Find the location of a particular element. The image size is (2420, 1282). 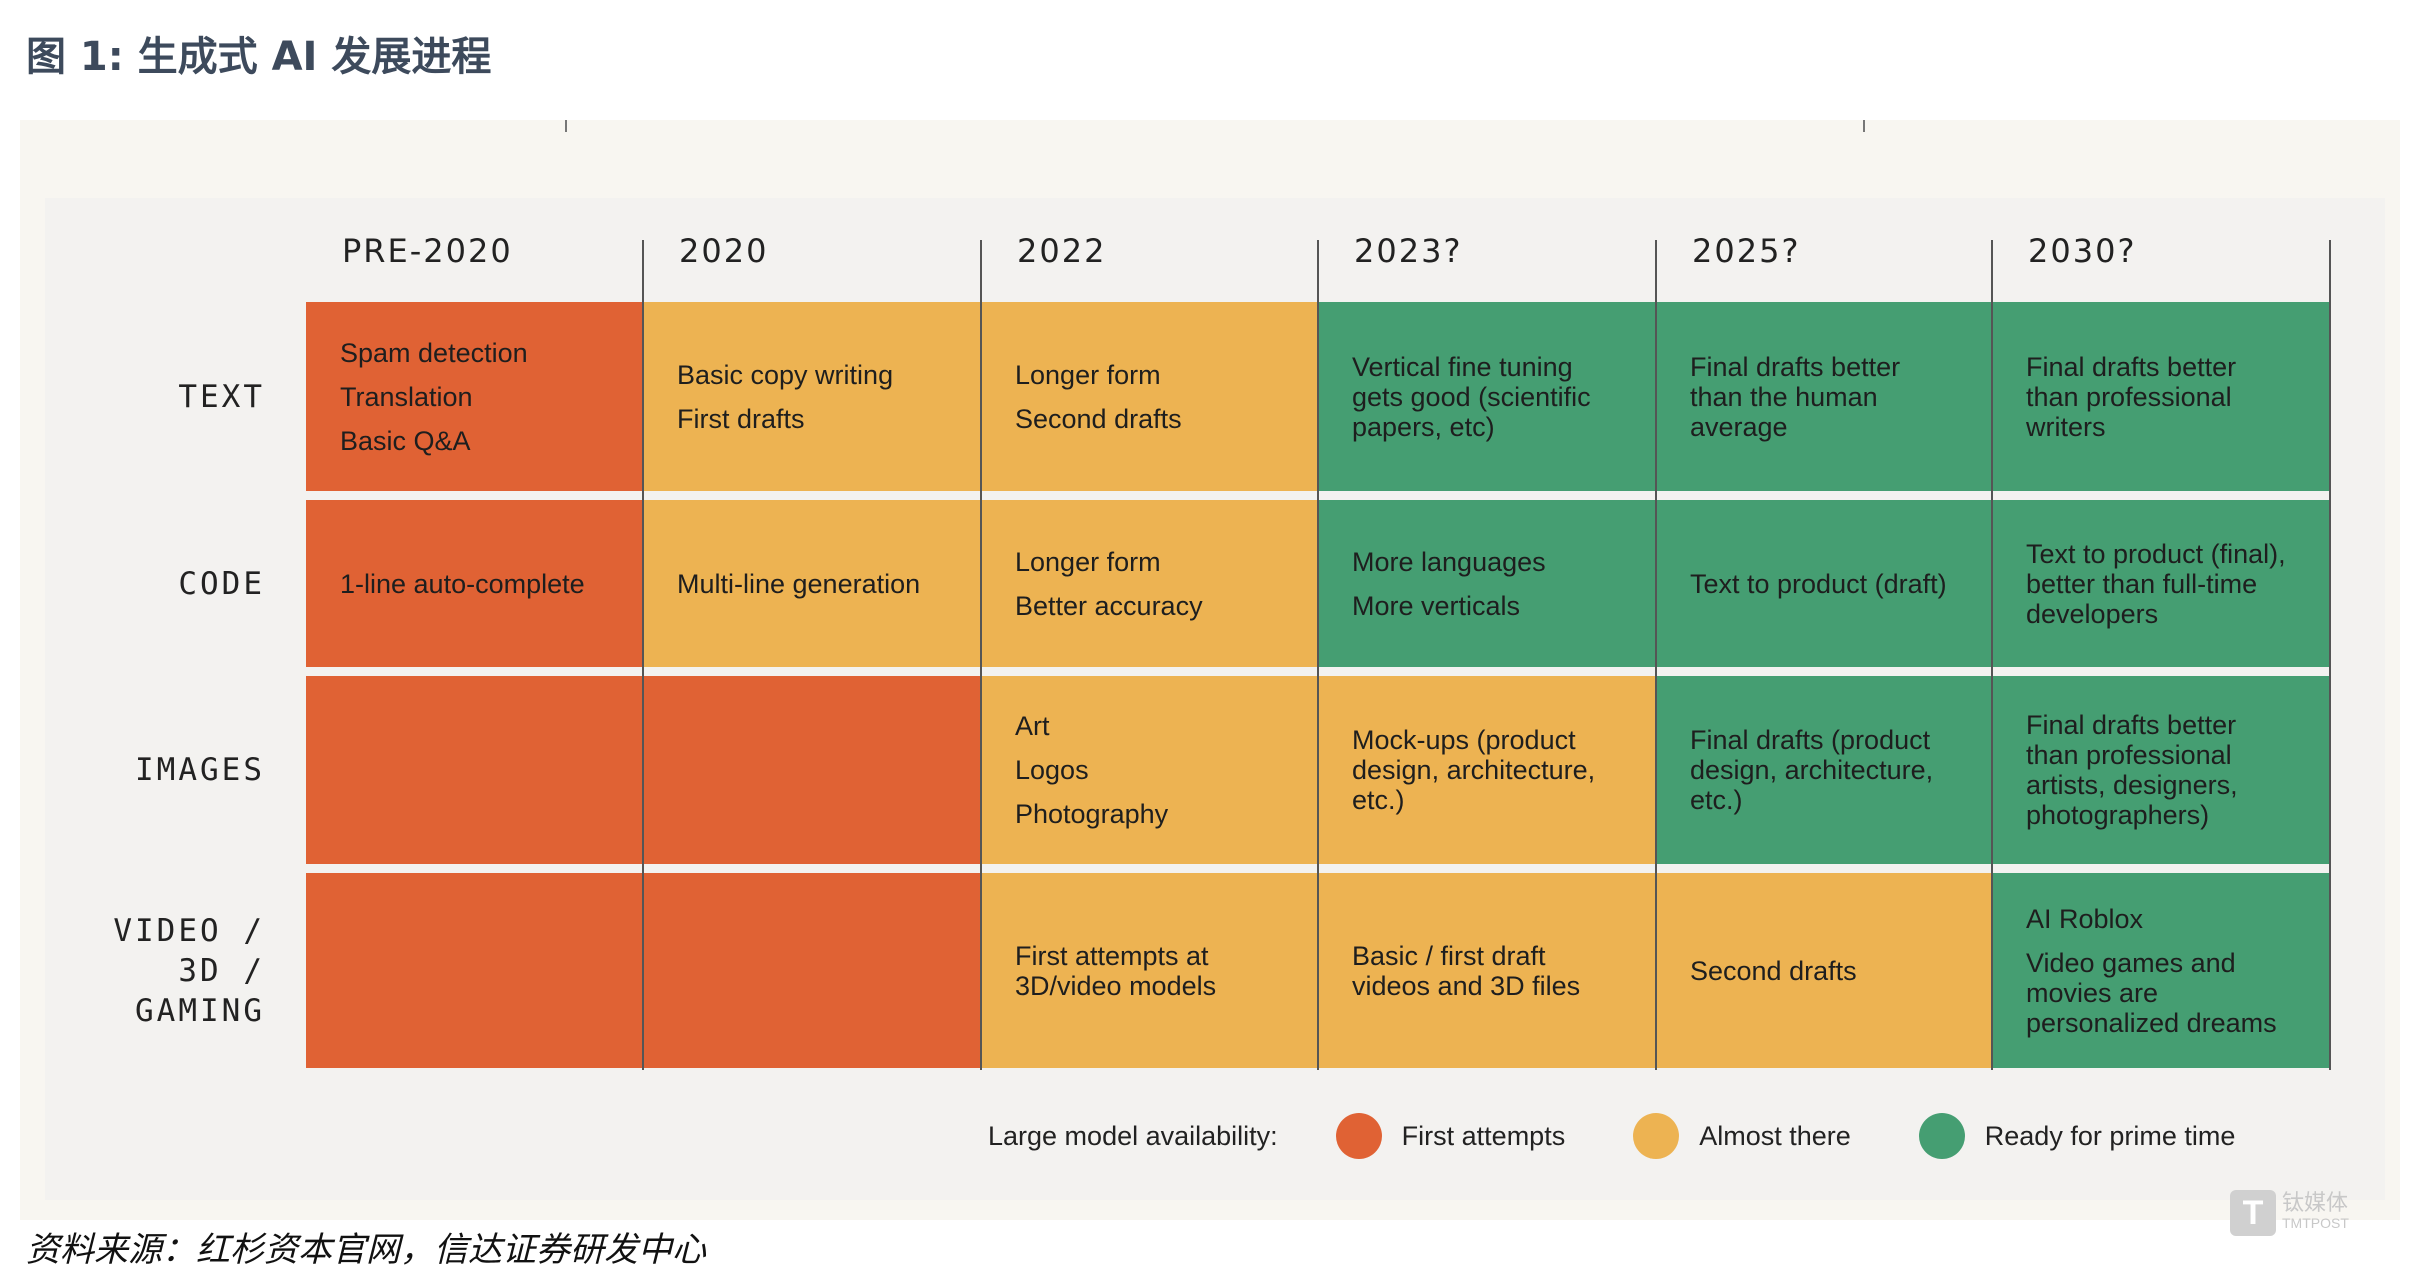

cell-text: Logos is located at coordinates (1052, 770).